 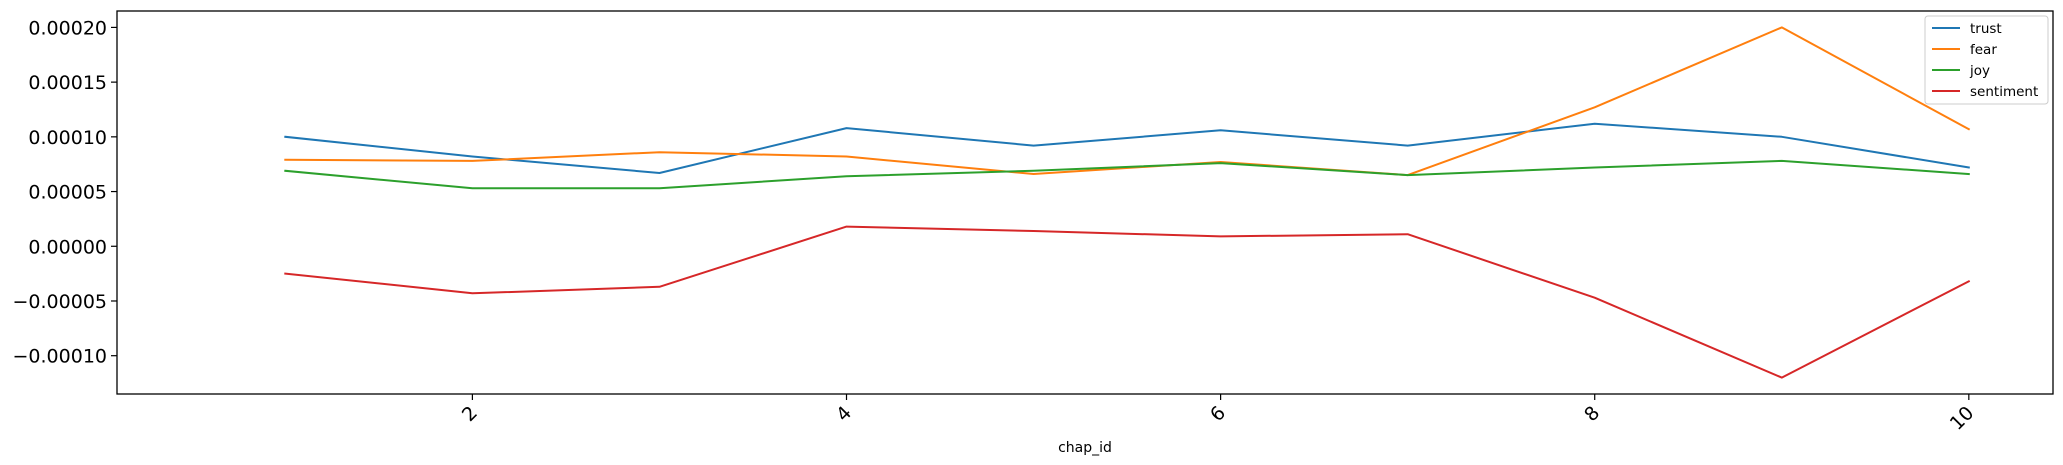 I want to click on legend-label-sentiment: sentiment, so click(x=2004, y=92).